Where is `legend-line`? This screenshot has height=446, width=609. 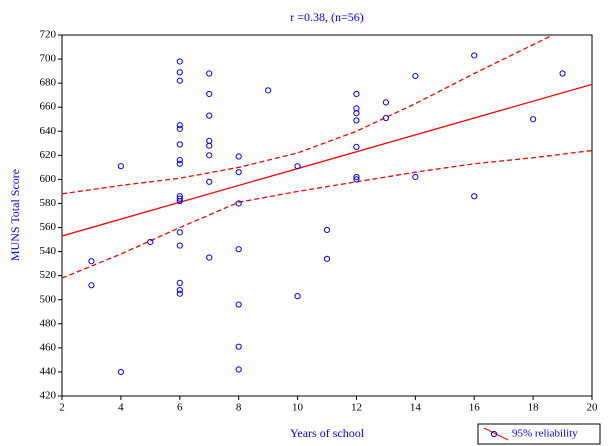
legend-line is located at coordinates (496, 434).